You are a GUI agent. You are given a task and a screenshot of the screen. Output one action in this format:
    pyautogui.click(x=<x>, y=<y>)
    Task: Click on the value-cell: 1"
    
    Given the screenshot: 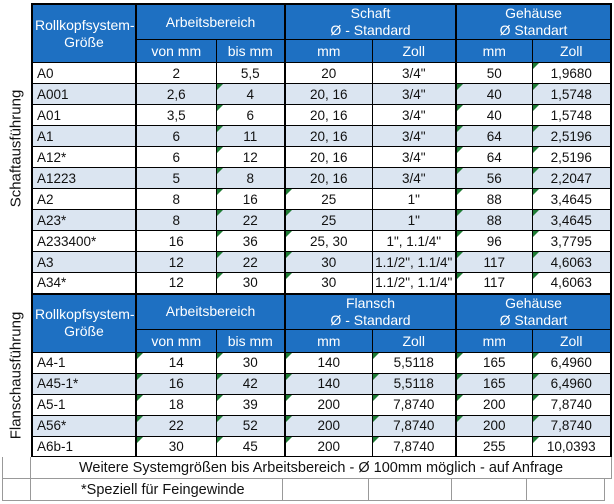 What is the action you would take?
    pyautogui.click(x=414, y=199)
    